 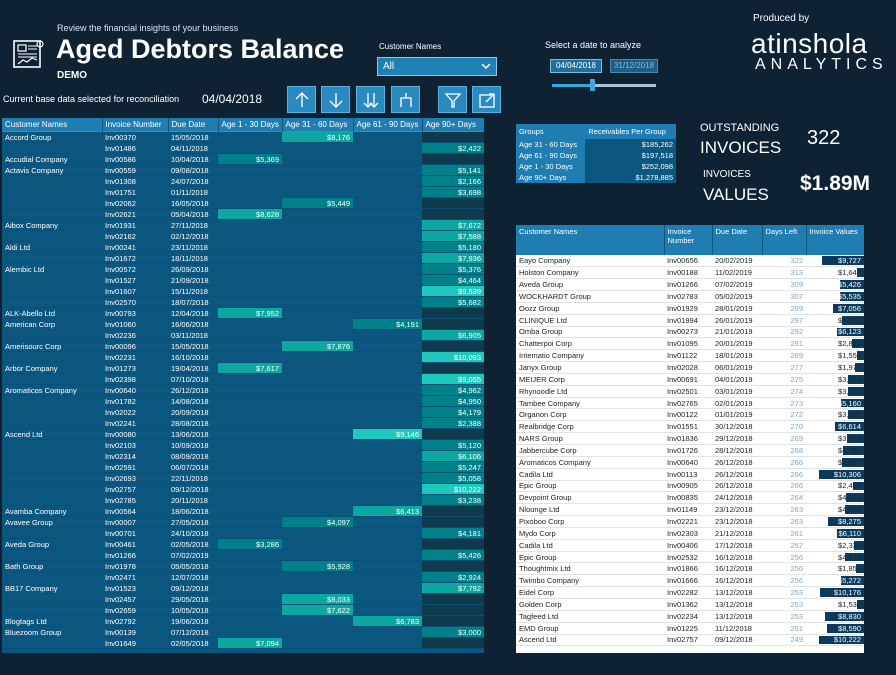 What do you see at coordinates (243, 302) in the screenshot?
I see `table-row: Inv02570 18/07/2018 $5,682` at bounding box center [243, 302].